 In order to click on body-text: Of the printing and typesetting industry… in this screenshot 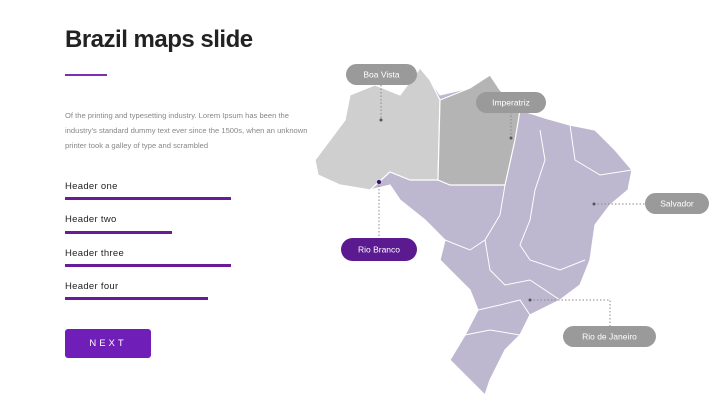, I will do `click(186, 130)`.